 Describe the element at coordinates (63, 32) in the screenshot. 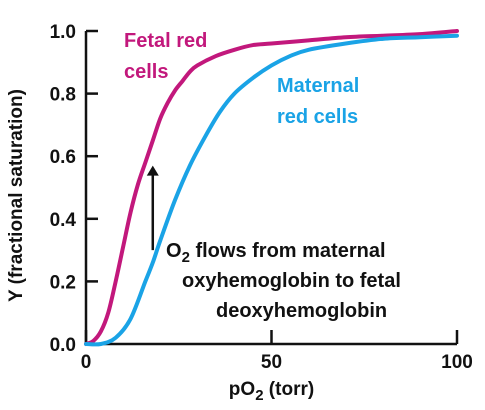

I see `y-tick-label: 1.0` at that location.